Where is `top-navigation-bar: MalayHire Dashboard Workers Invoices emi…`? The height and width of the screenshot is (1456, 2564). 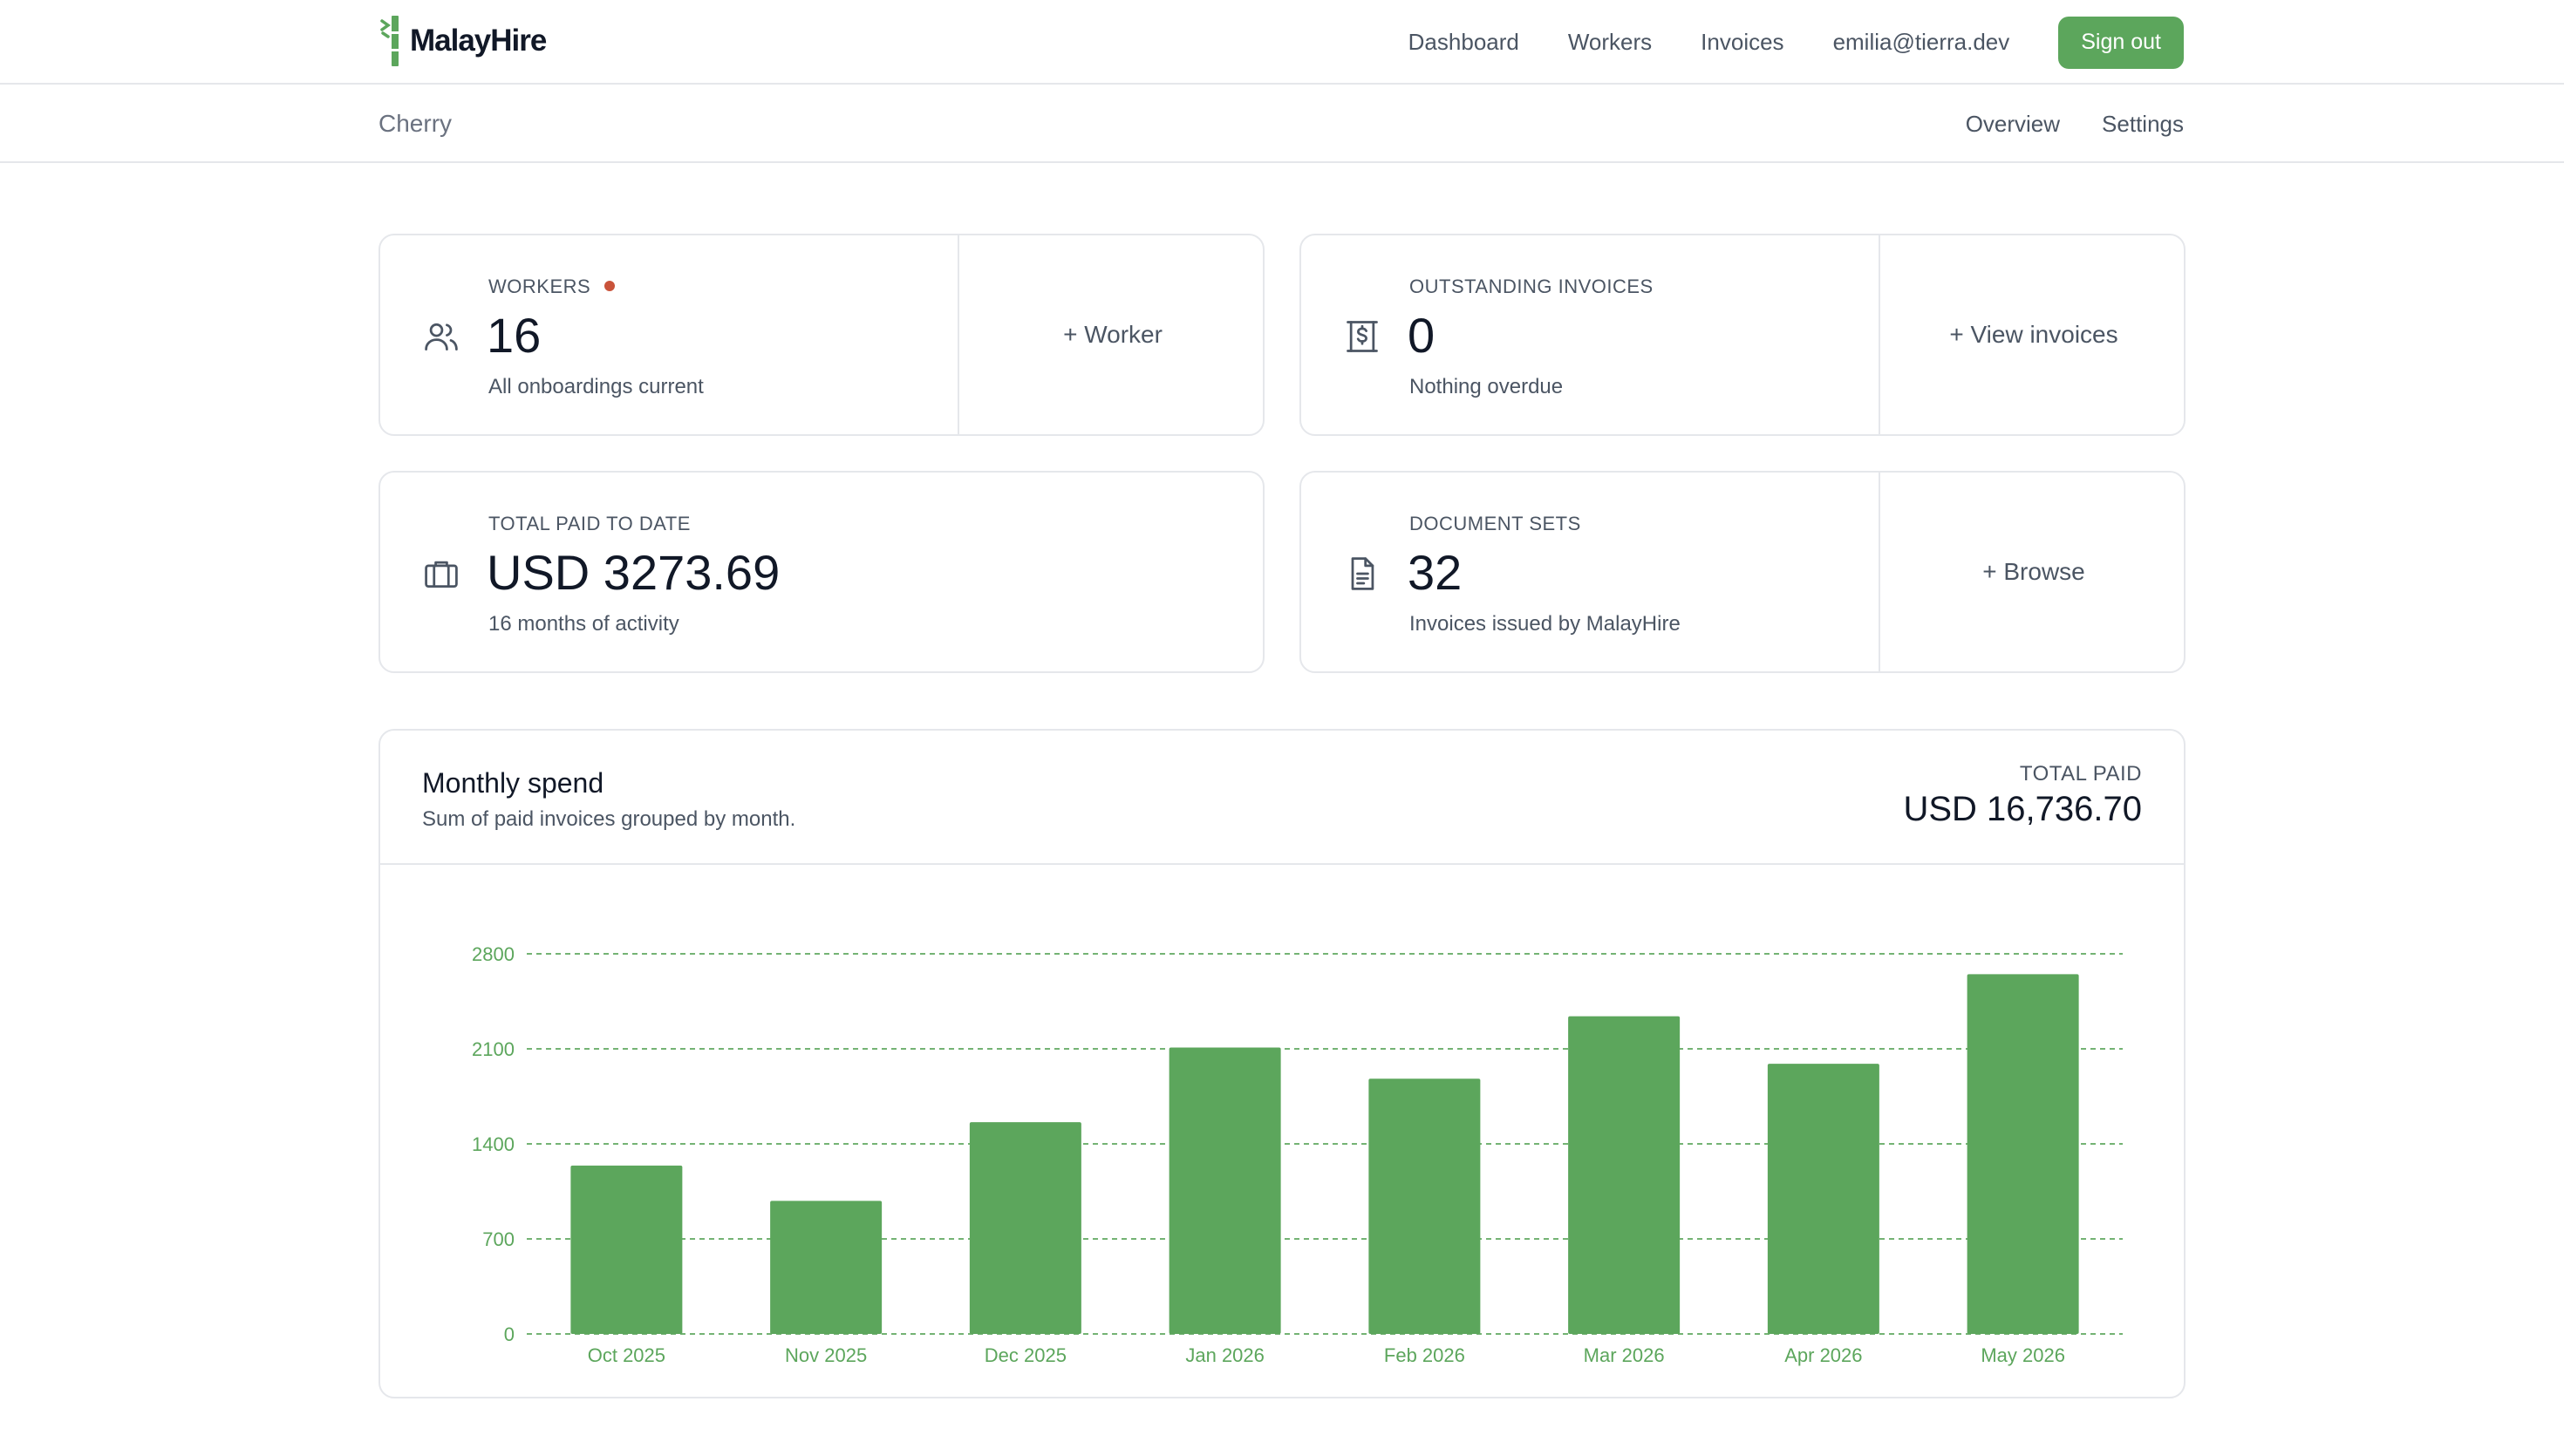
top-navigation-bar: MalayHire Dashboard Workers Invoices emi… is located at coordinates (1282, 42).